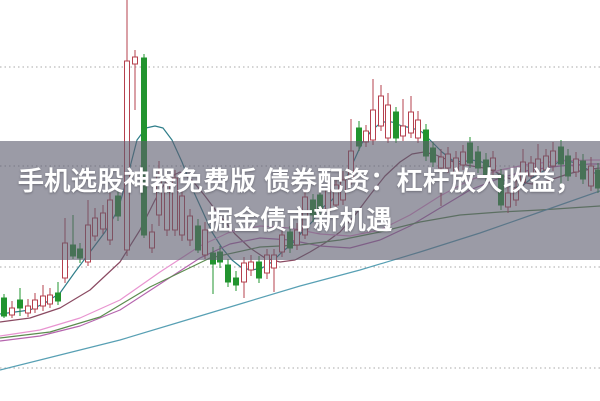 This screenshot has height=401, width=600. I want to click on headline-line-1: 手机选股神器免费版 债券配资：杠杆放大收益，, so click(300, 180).